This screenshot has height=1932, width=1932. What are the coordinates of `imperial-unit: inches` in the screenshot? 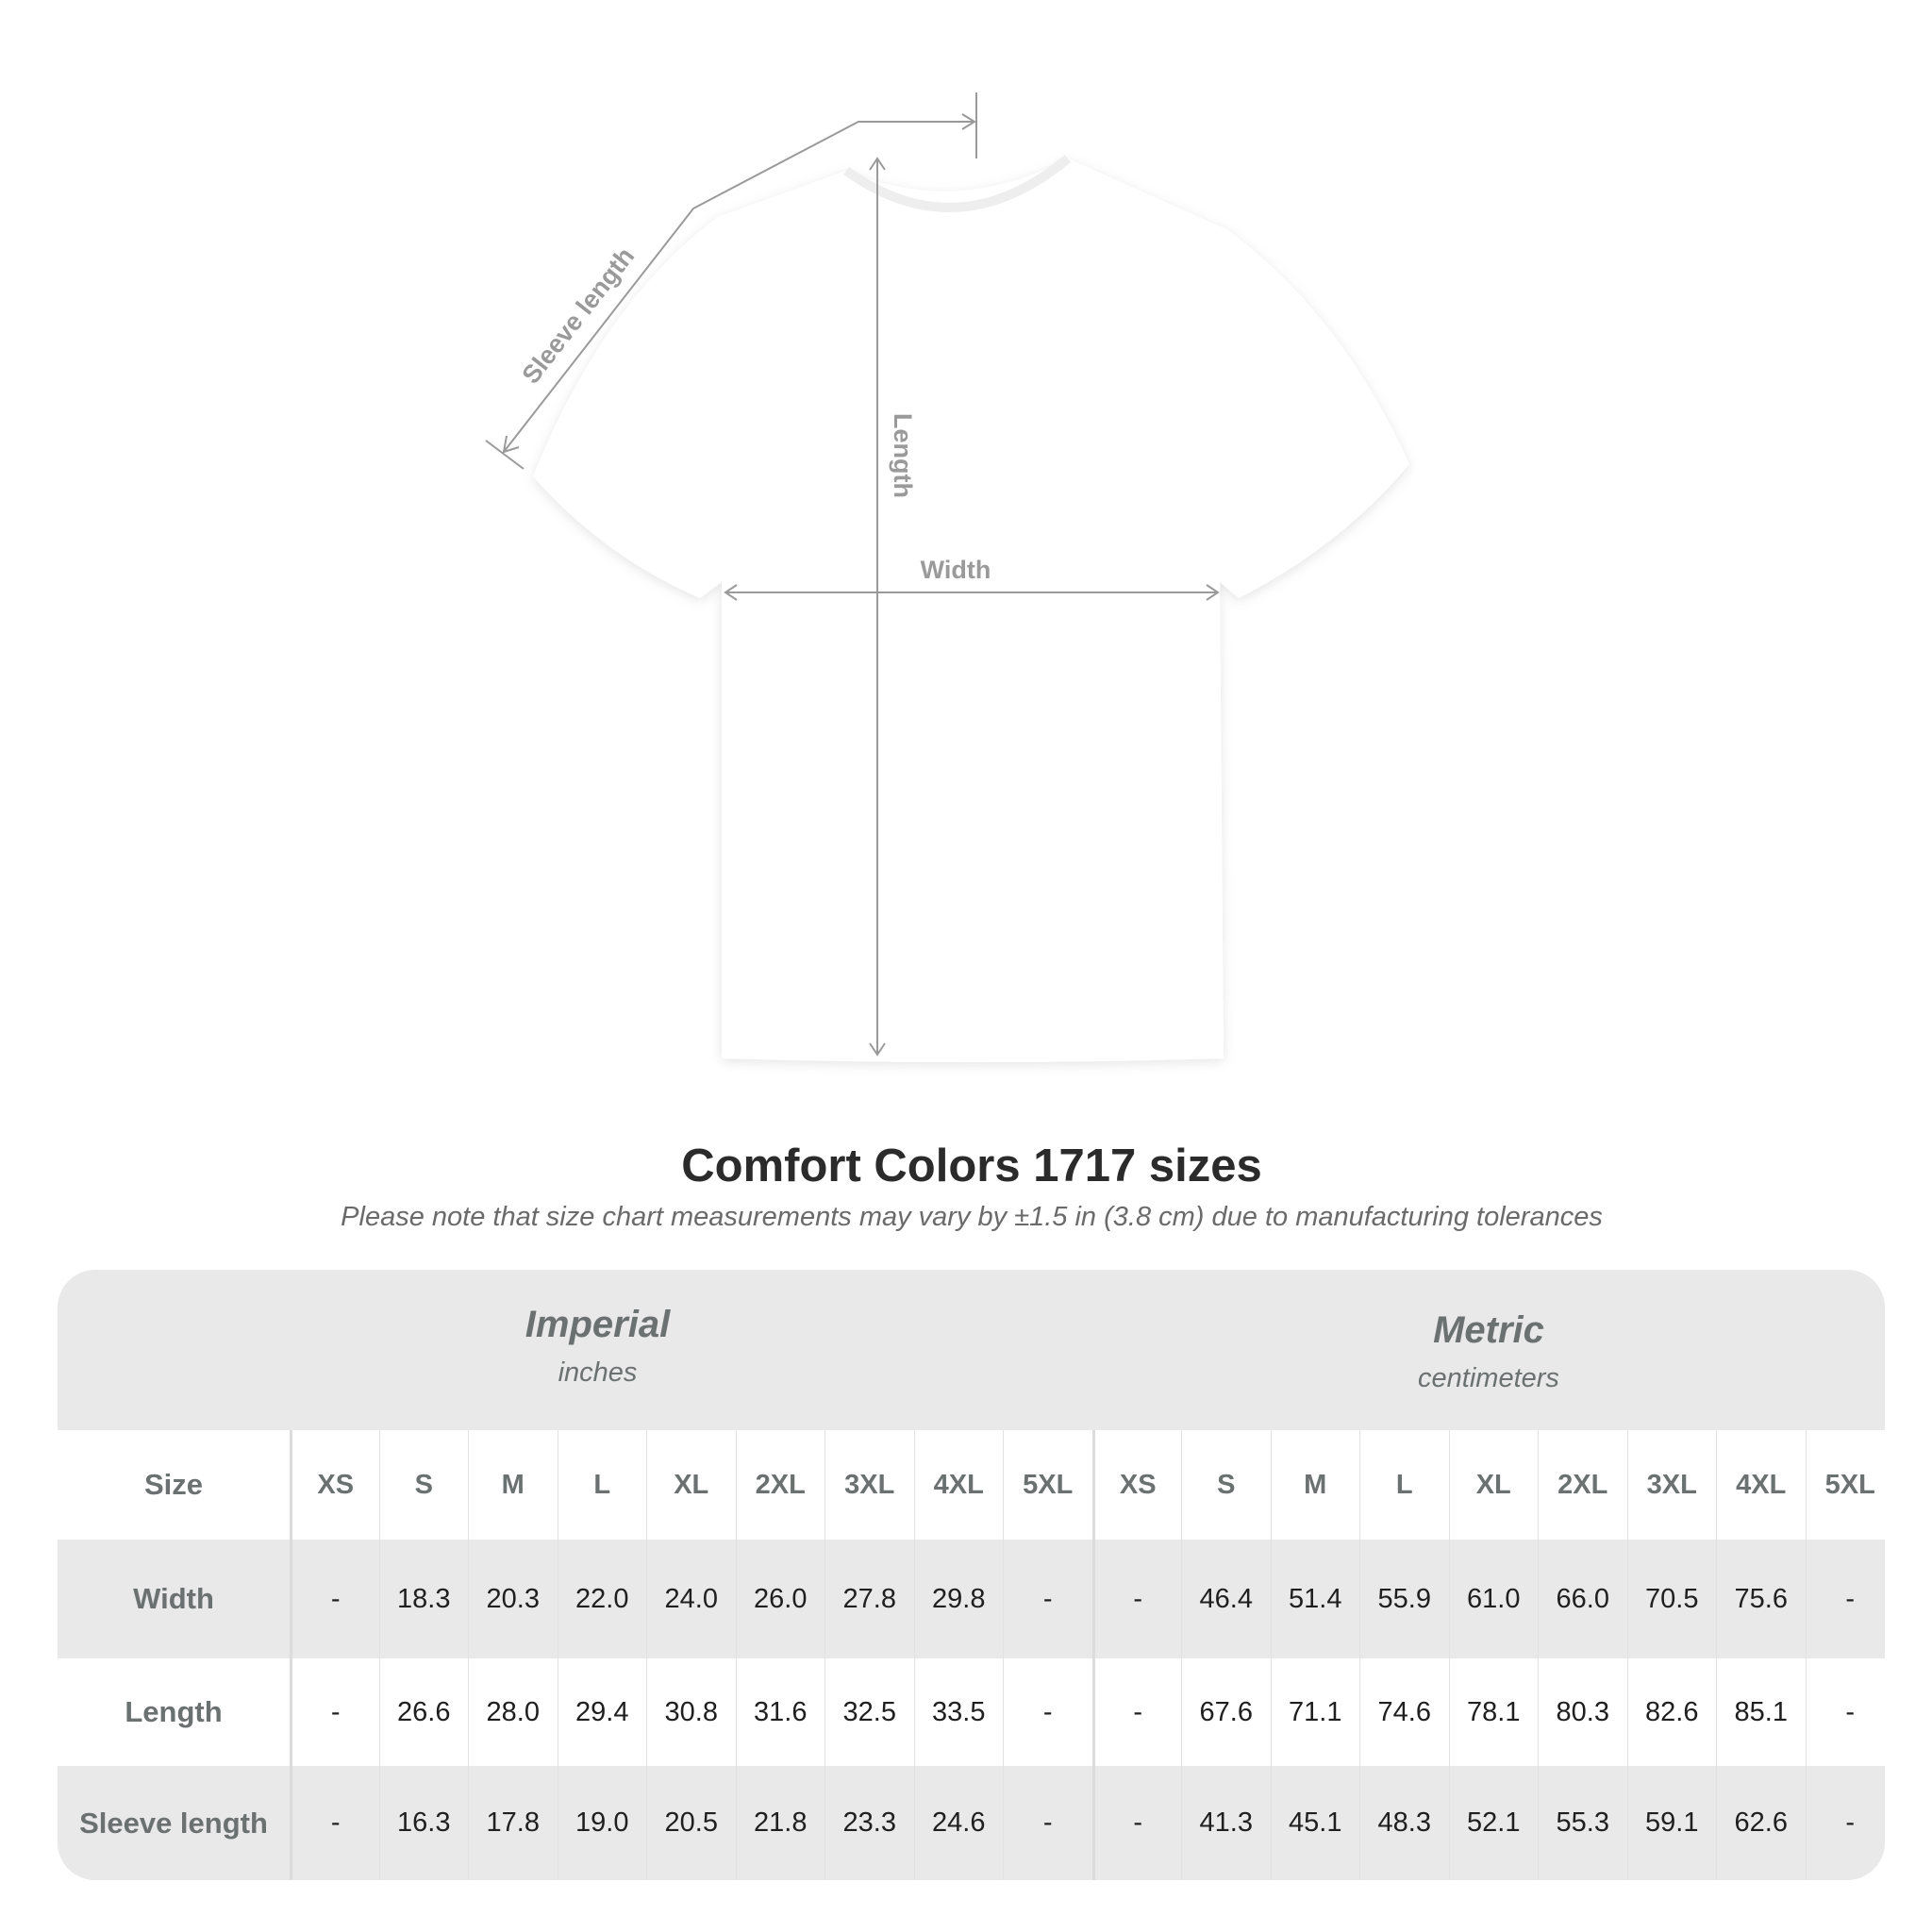 It's located at (598, 1373).